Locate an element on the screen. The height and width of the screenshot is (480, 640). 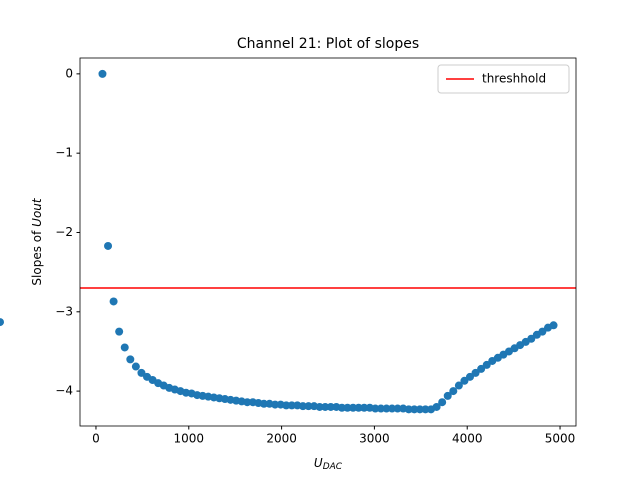
y-tick-label: −2 is located at coordinates (64, 232).